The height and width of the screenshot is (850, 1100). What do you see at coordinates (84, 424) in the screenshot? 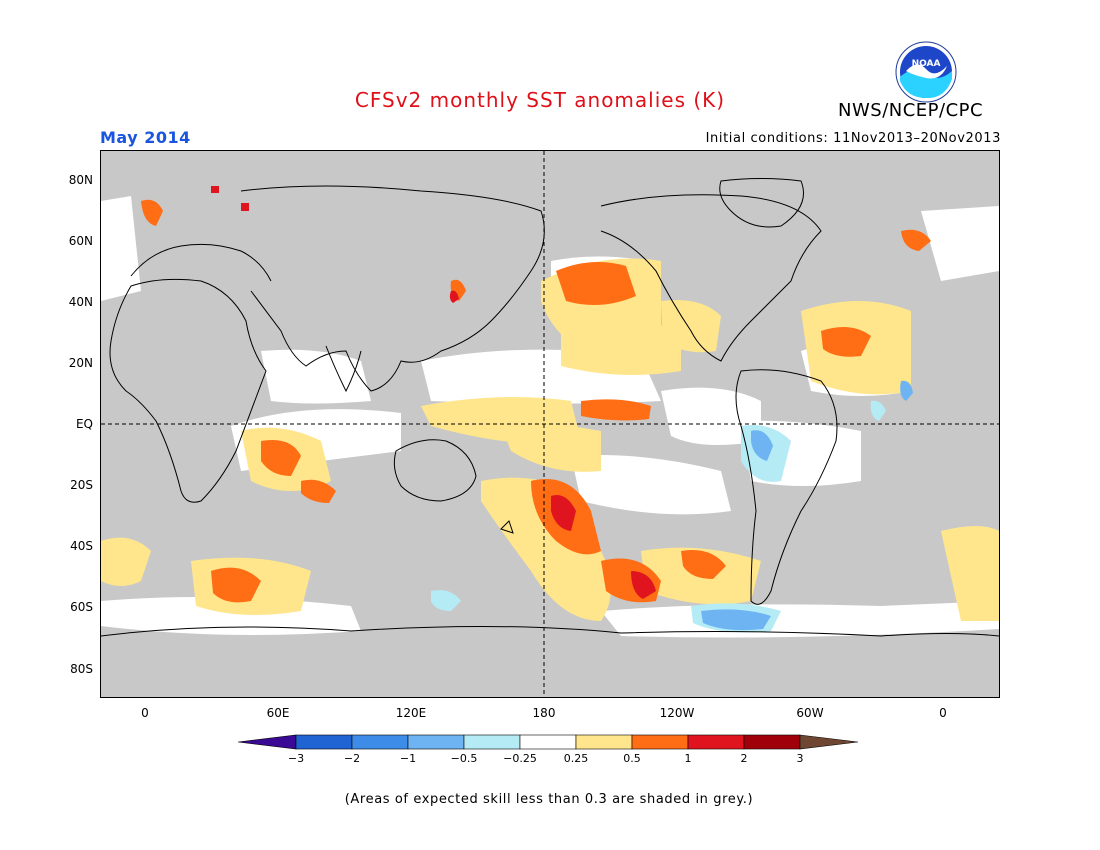
I see `lat-label-eq: EQ` at bounding box center [84, 424].